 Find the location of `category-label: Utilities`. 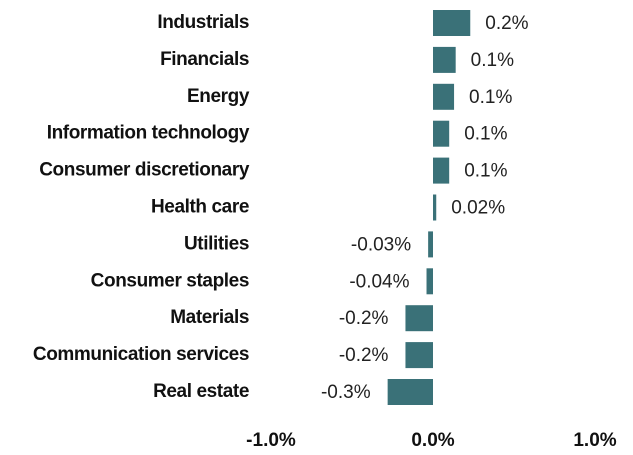

category-label: Utilities is located at coordinates (216, 243).